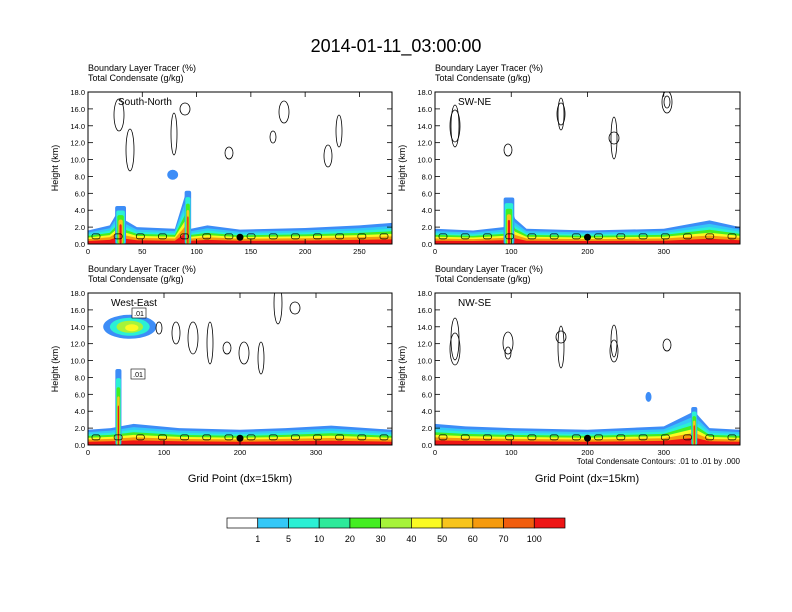  I want to click on colorbar-label: 10, so click(319, 539).